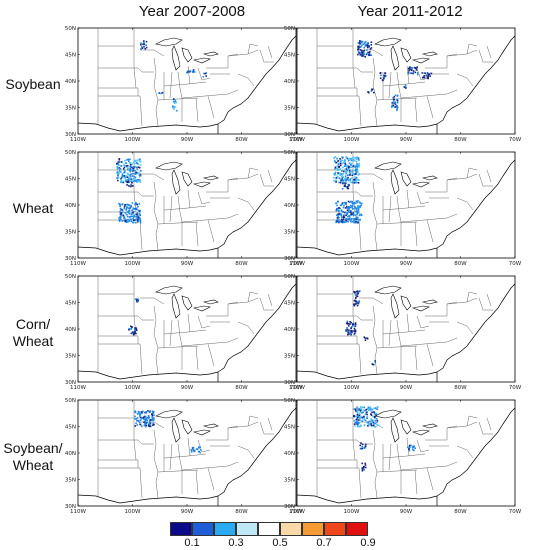 The width and height of the screenshot is (543, 550). I want to click on map-panel-0-0: 50N 45N 40N 35N 30N 110W 100W 90W 80W 70W, so click(184, 85).